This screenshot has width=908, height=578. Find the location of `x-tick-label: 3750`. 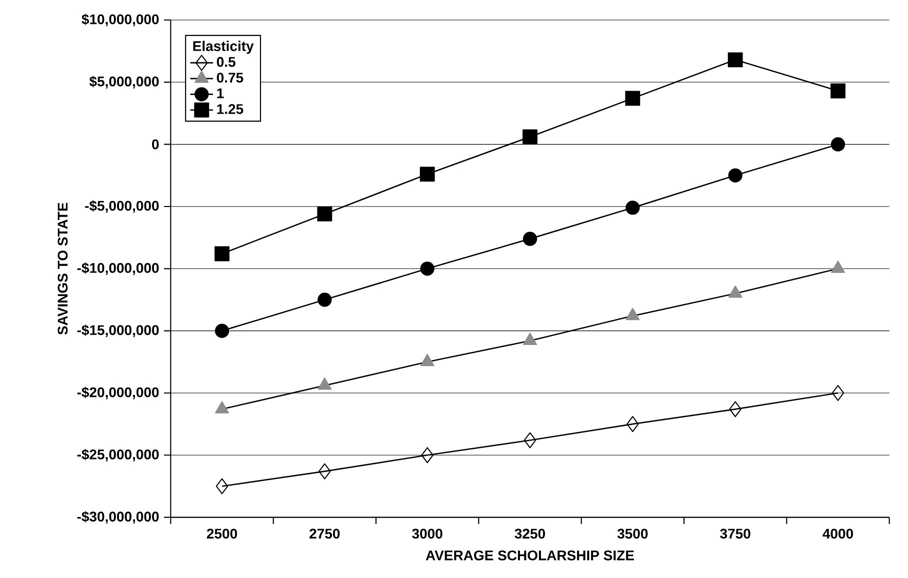

x-tick-label: 3750 is located at coordinates (735, 533).